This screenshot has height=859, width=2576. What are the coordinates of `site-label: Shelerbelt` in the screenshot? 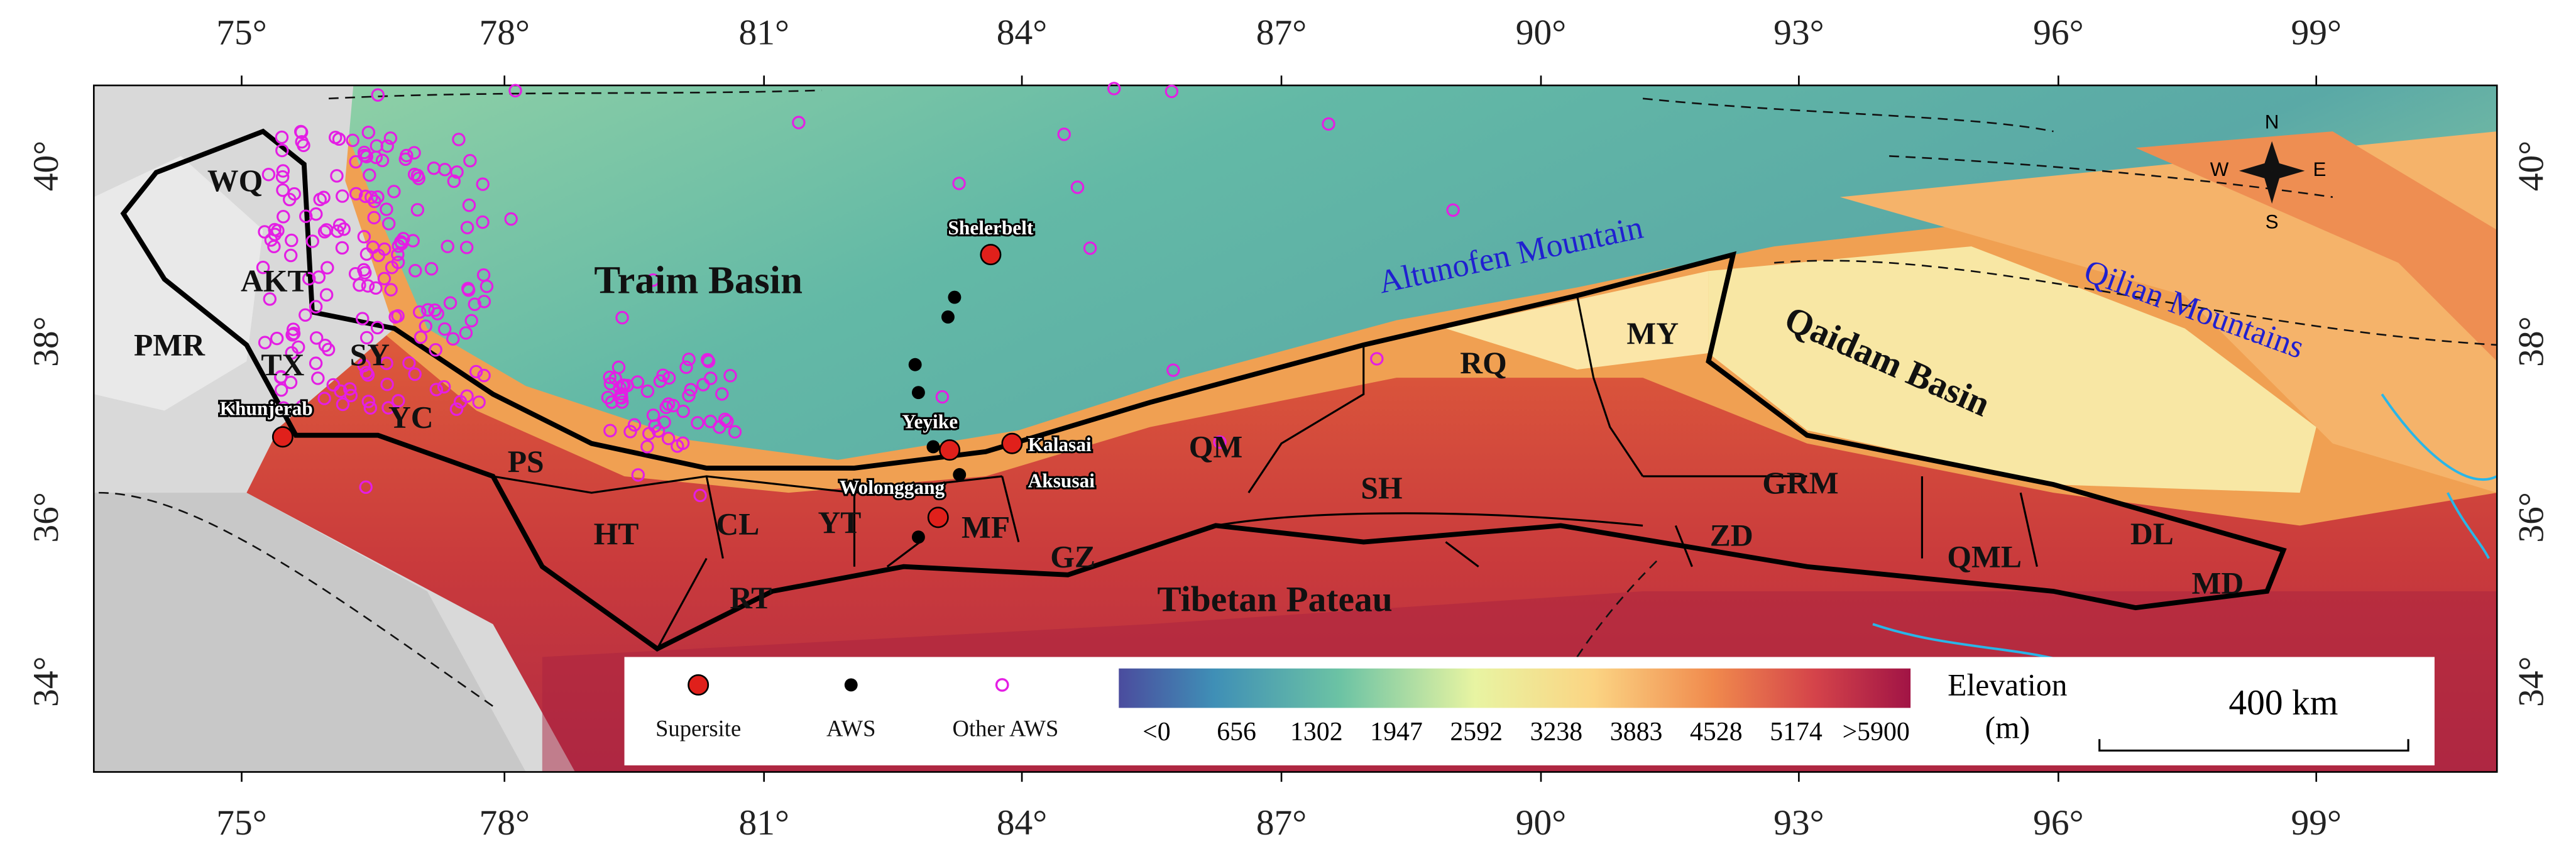 It's located at (990, 228).